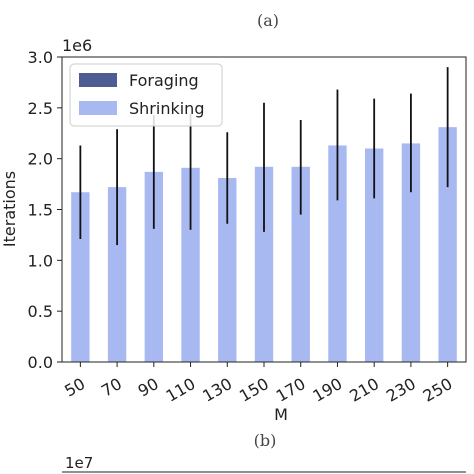  Describe the element at coordinates (77, 45) in the screenshot. I see `y-exponent-label: 1e6` at that location.